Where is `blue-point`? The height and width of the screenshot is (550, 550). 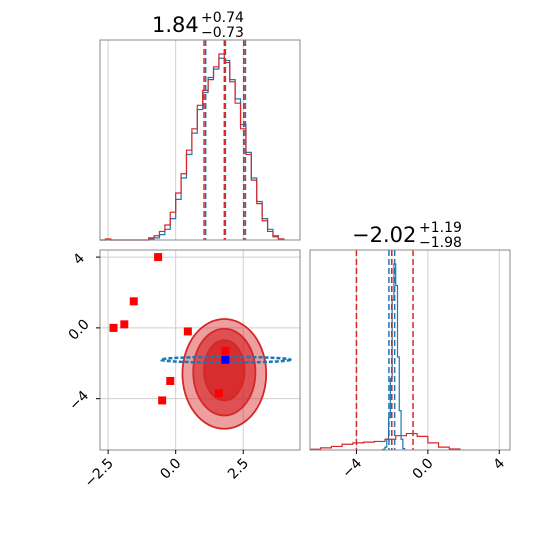
blue-point is located at coordinates (225, 359).